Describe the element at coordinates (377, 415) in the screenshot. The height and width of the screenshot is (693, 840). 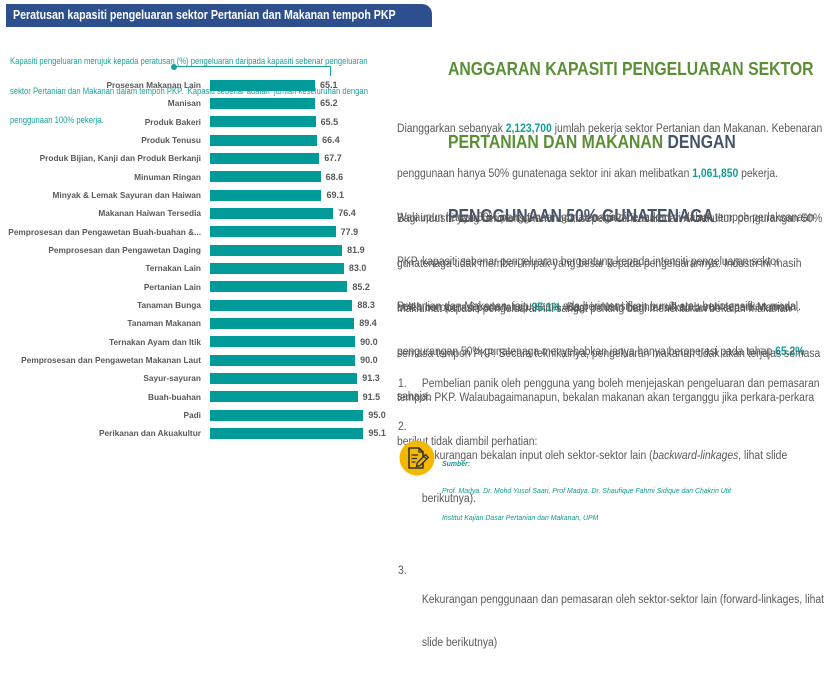
I see `value-label: 95.0` at that location.